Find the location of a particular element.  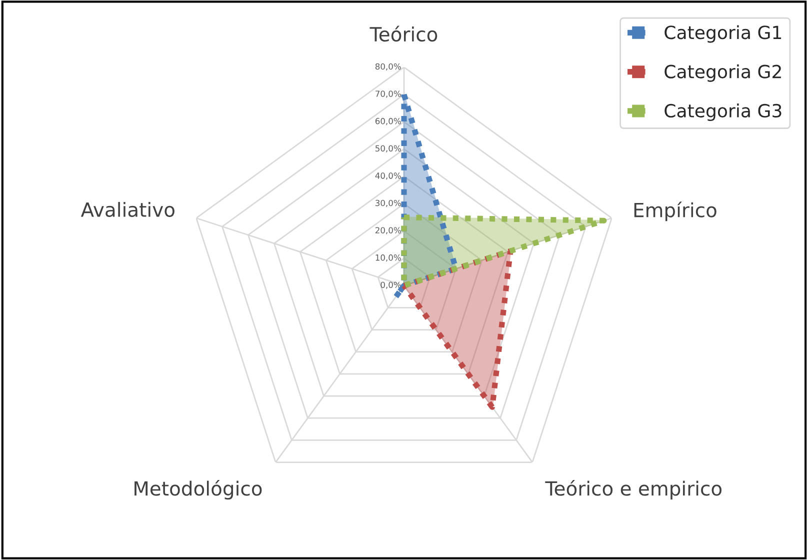

y-tick-label: 50,0% is located at coordinates (388, 148).